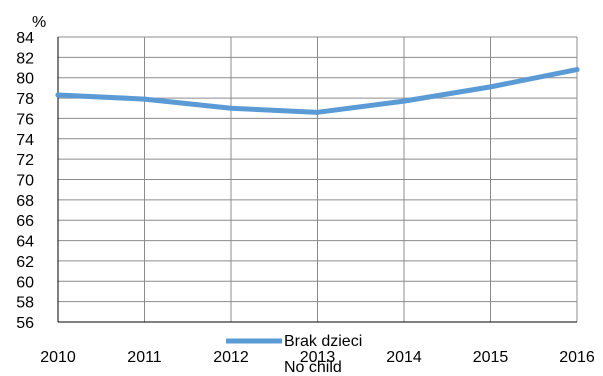 Image resolution: width=603 pixels, height=376 pixels. What do you see at coordinates (39, 22) in the screenshot?
I see `y-axis-unit-label: %` at bounding box center [39, 22].